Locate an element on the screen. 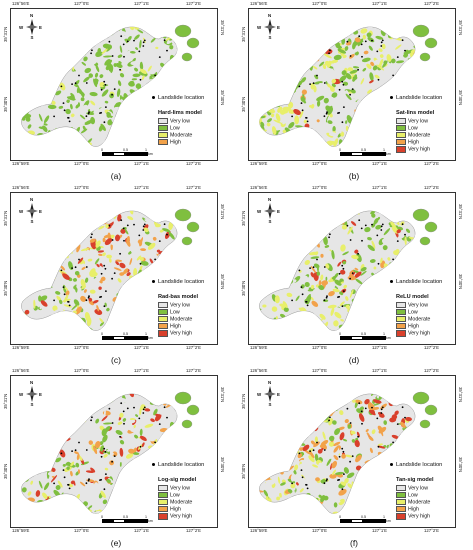 This screenshot has width=473, height=550. latitude-label: 35°30'N is located at coordinates (222, 98).